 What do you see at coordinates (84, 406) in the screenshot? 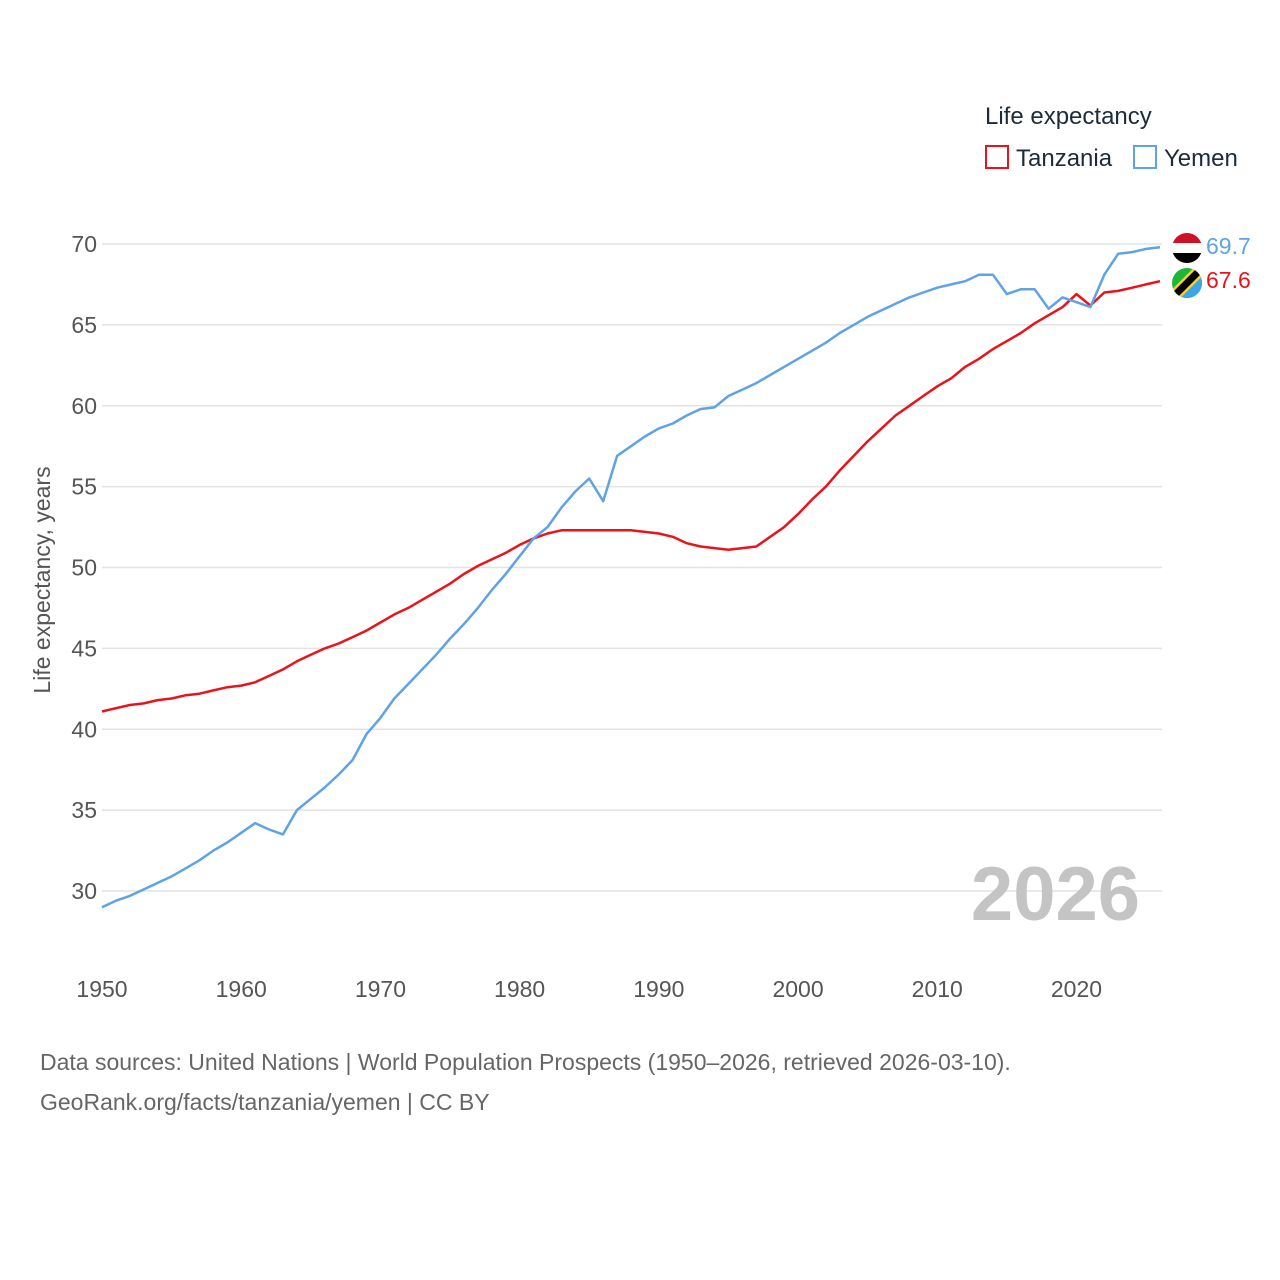
I see `y-tick-label: 60` at bounding box center [84, 406].